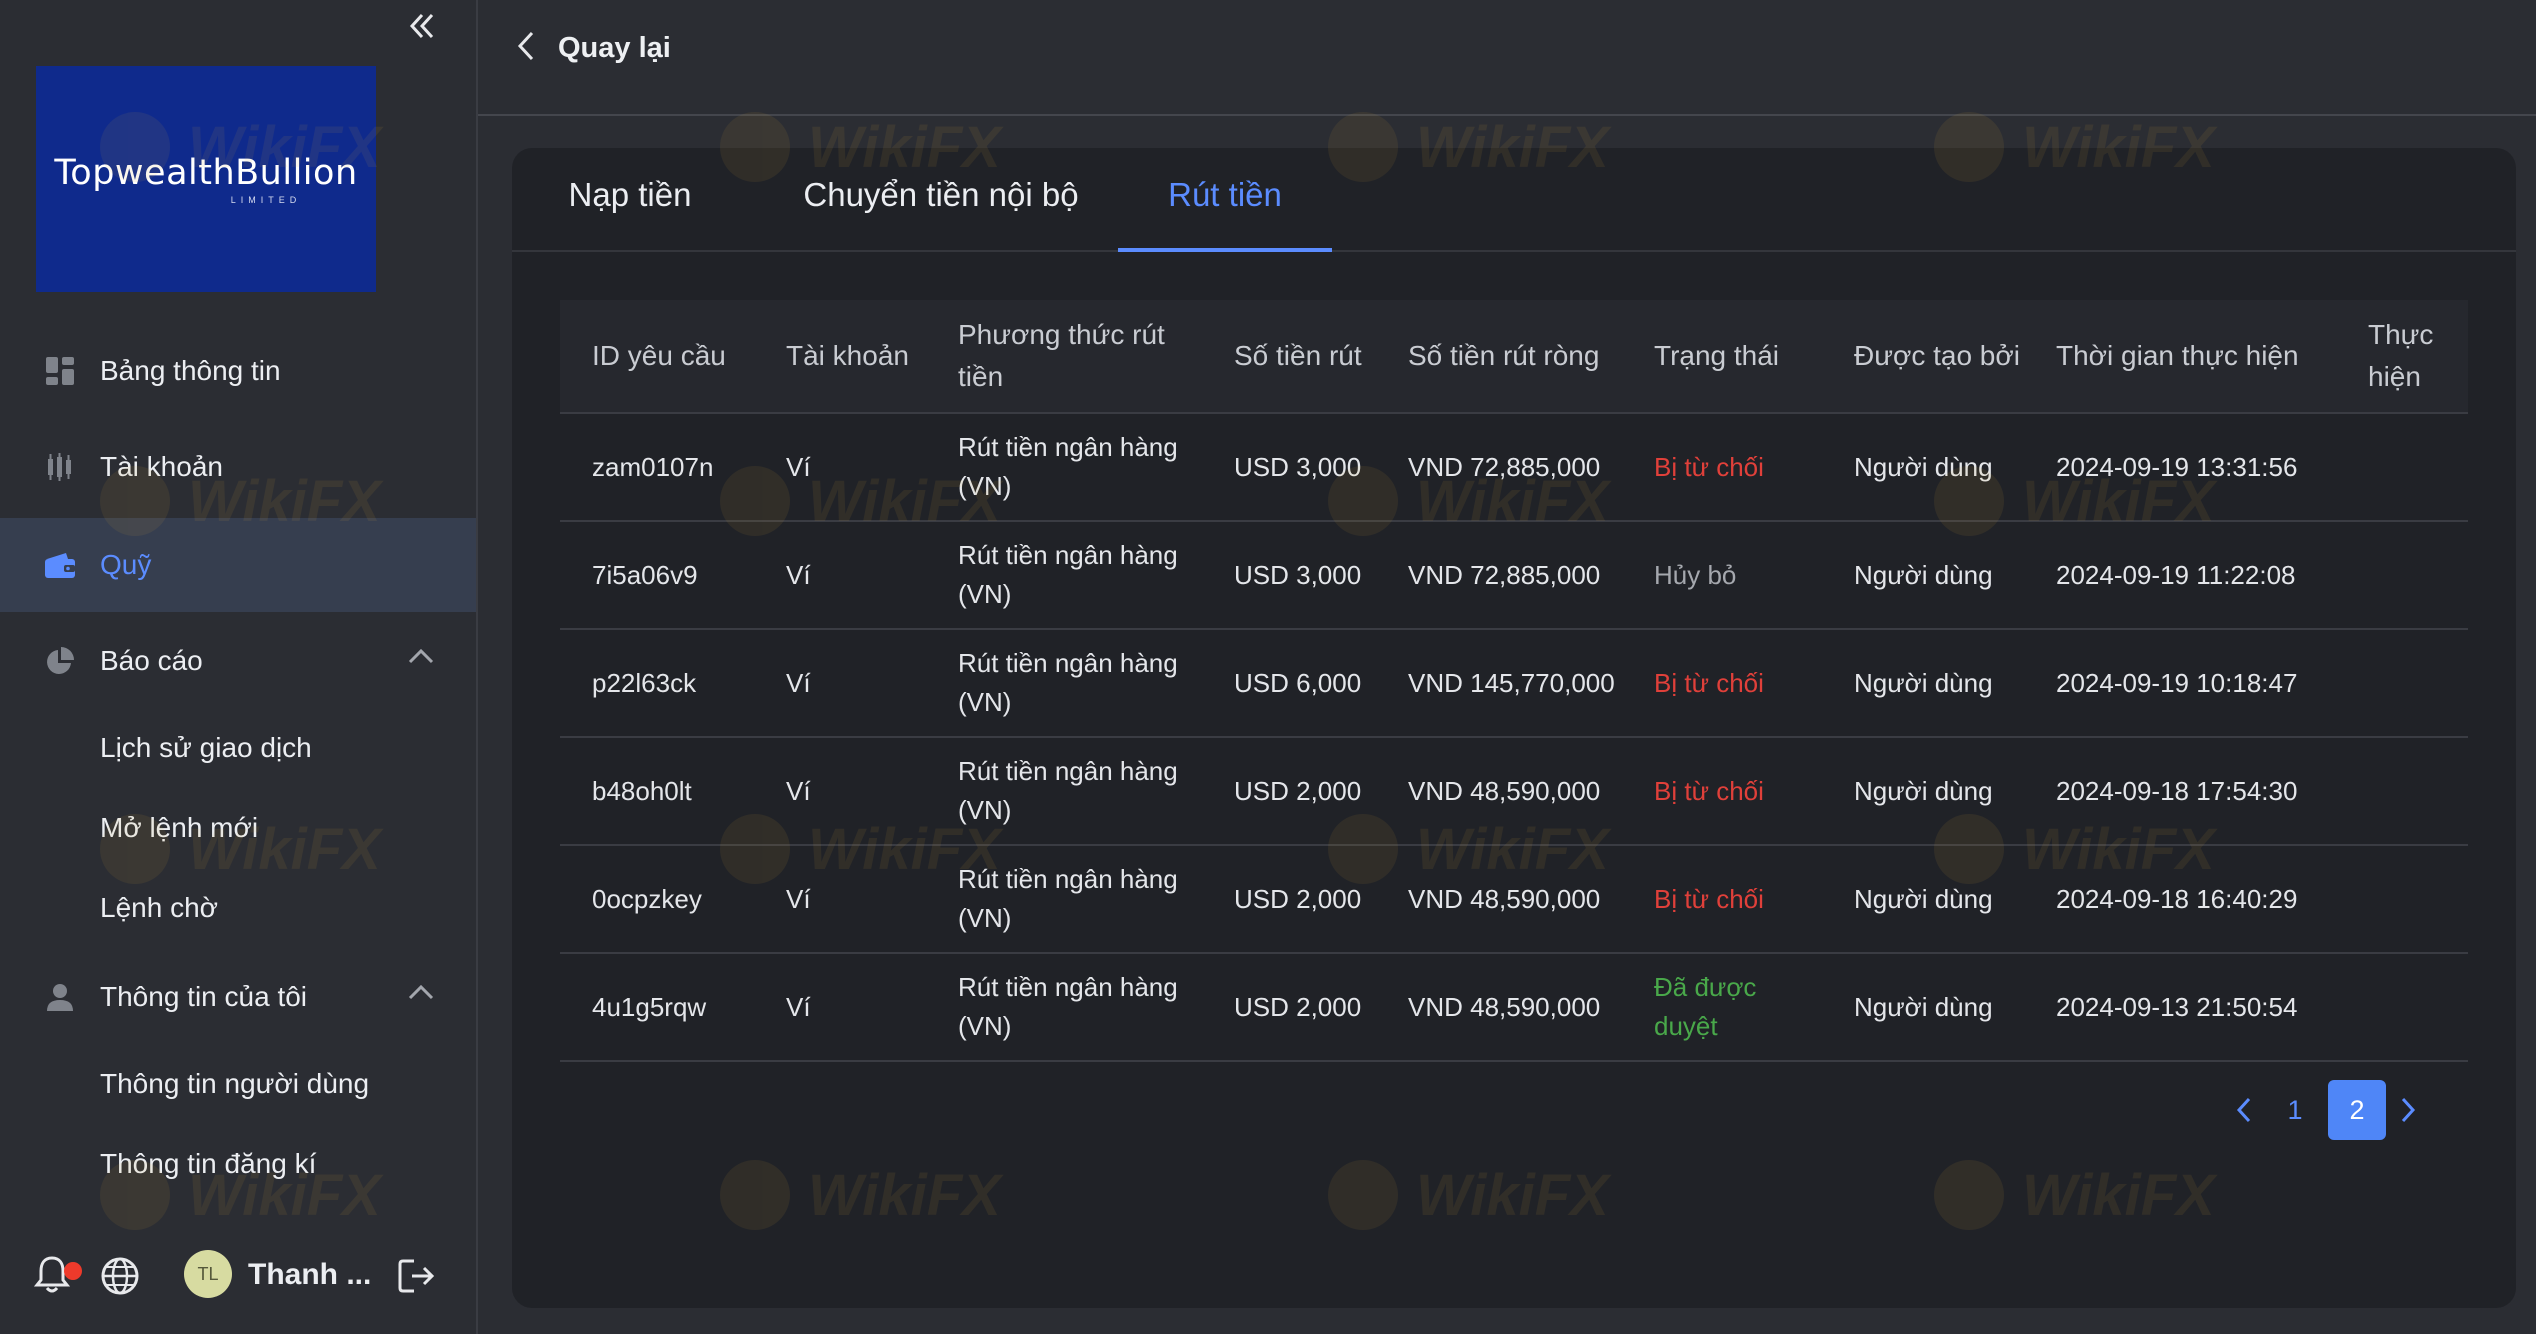 Image resolution: width=2536 pixels, height=1334 pixels. Describe the element at coordinates (1514, 200) in the screenshot. I see `tab-bar: Nạp tiền Chuyển tiền nội bộ Rút tiền` at that location.